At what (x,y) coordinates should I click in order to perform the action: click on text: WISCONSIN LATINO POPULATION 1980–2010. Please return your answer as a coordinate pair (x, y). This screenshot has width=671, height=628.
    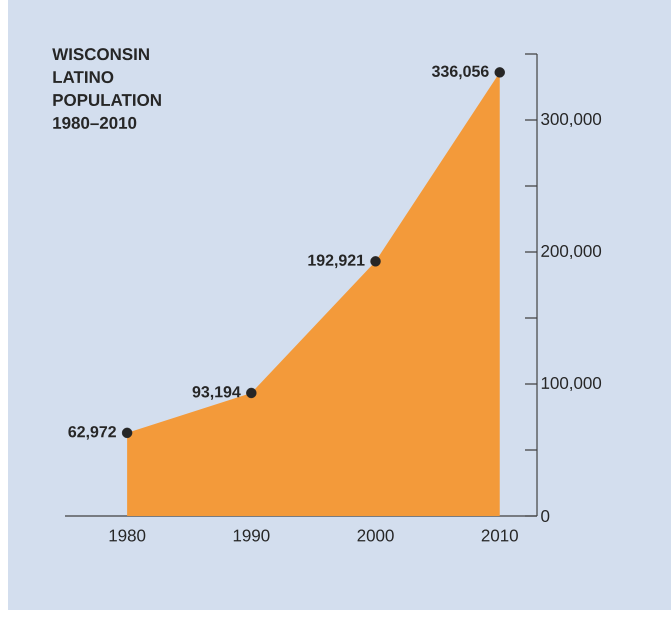
    Looking at the image, I should click on (106, 88).